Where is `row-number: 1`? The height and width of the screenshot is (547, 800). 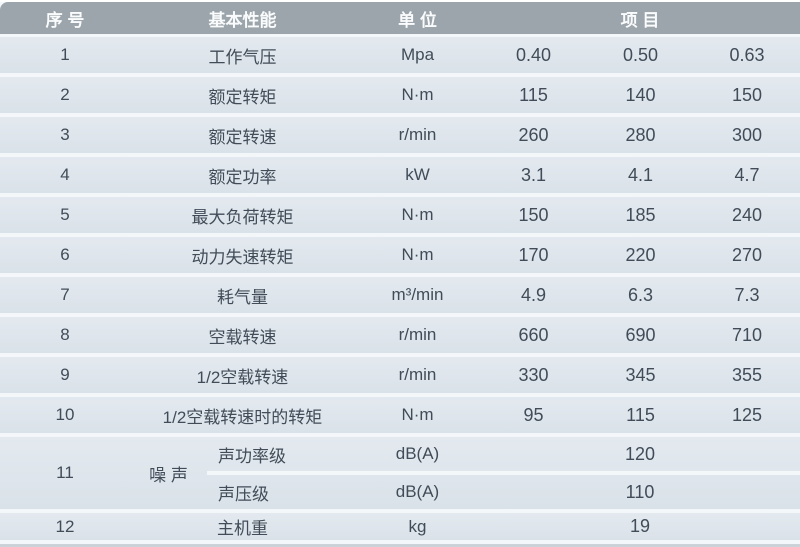 row-number: 1 is located at coordinates (65, 54).